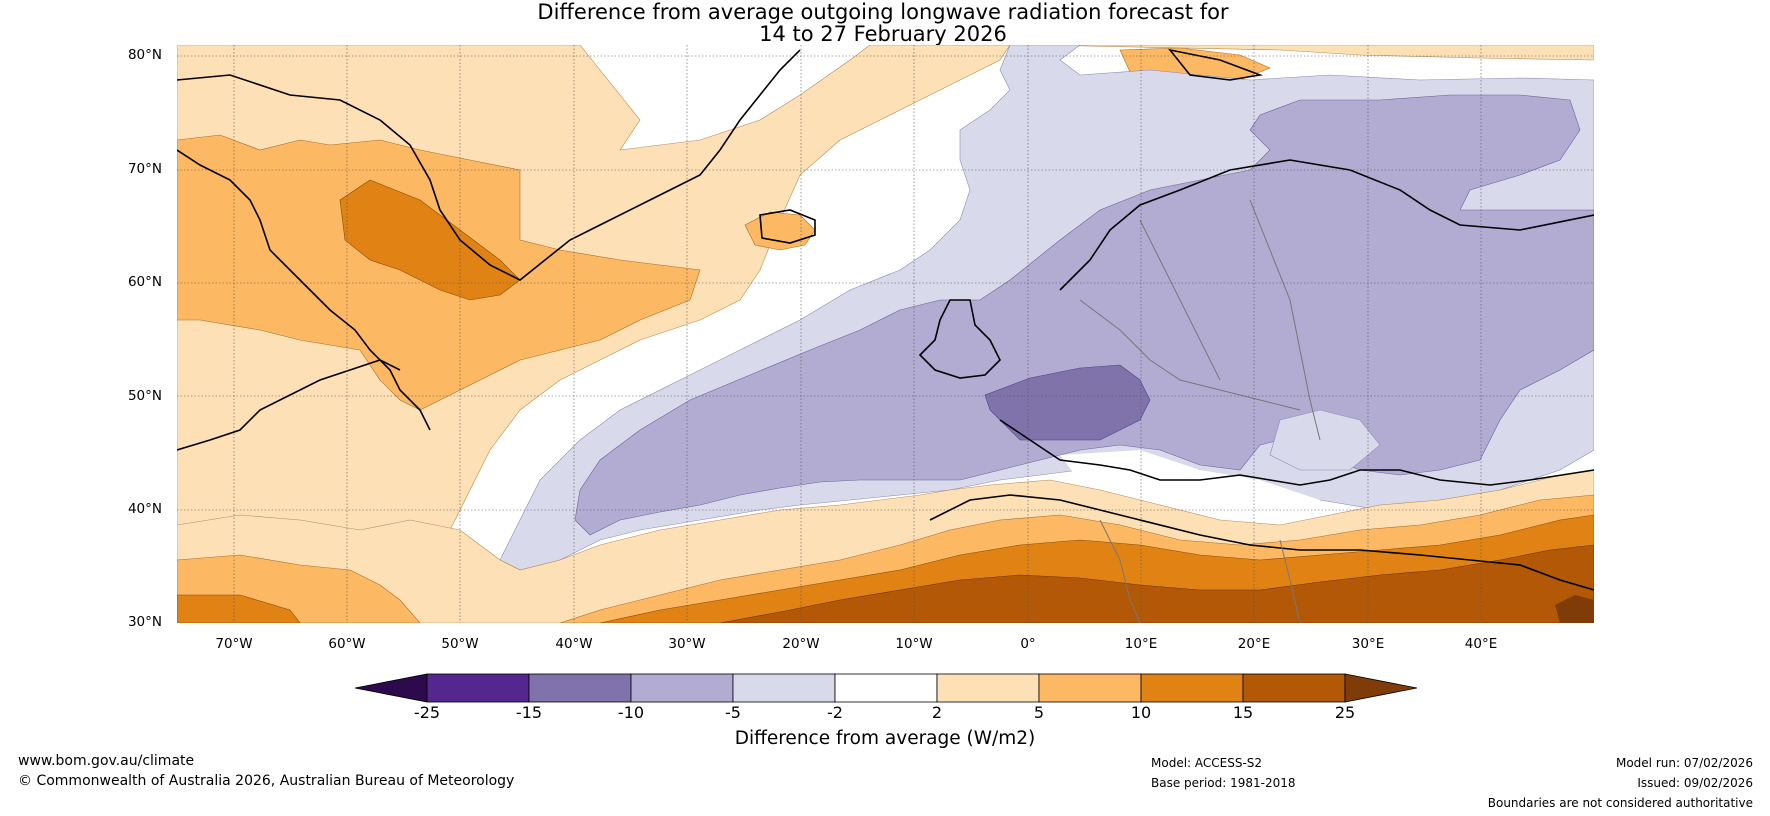  Describe the element at coordinates (1200, 411) in the screenshot. I see `country-borders` at that location.